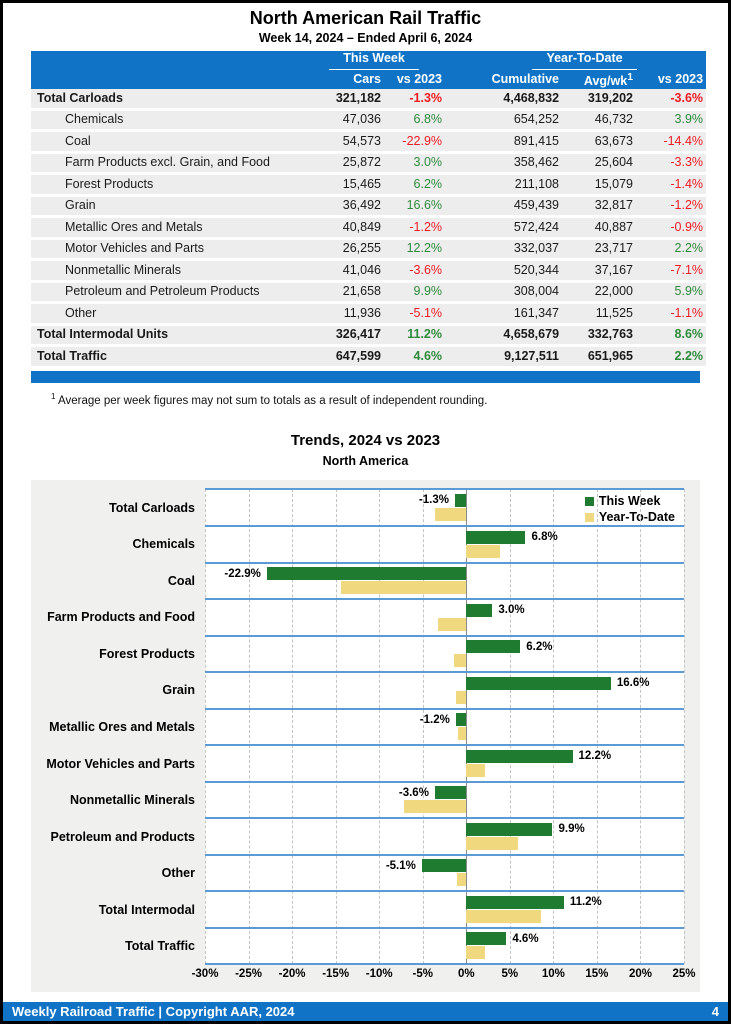 Image resolution: width=731 pixels, height=1024 pixels. I want to click on cell-ytd-vs-2023: -0.9%, so click(670, 229).